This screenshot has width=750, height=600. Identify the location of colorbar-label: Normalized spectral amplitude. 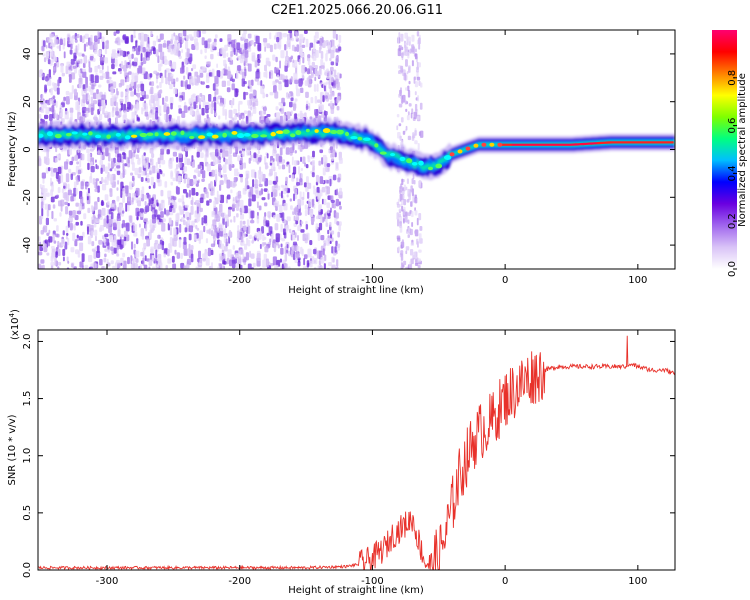
(742, 150).